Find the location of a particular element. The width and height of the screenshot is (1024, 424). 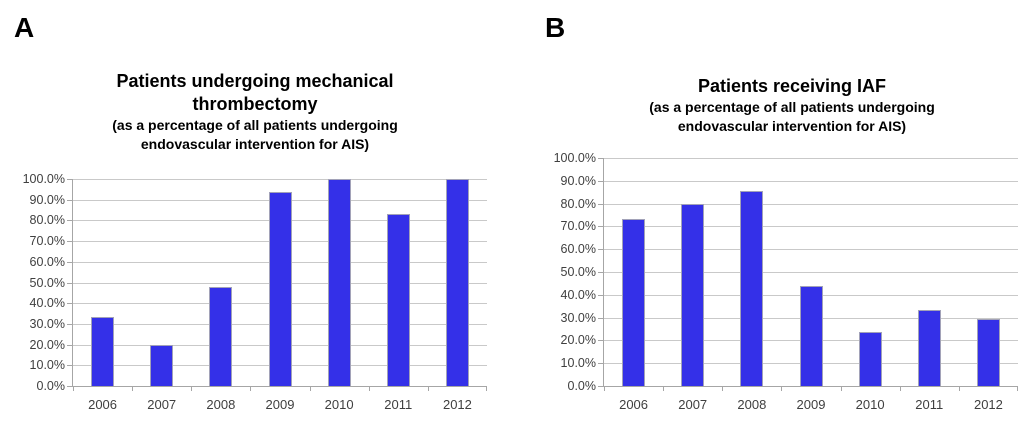

y-tick-label: 90.0% is located at coordinates (578, 180).